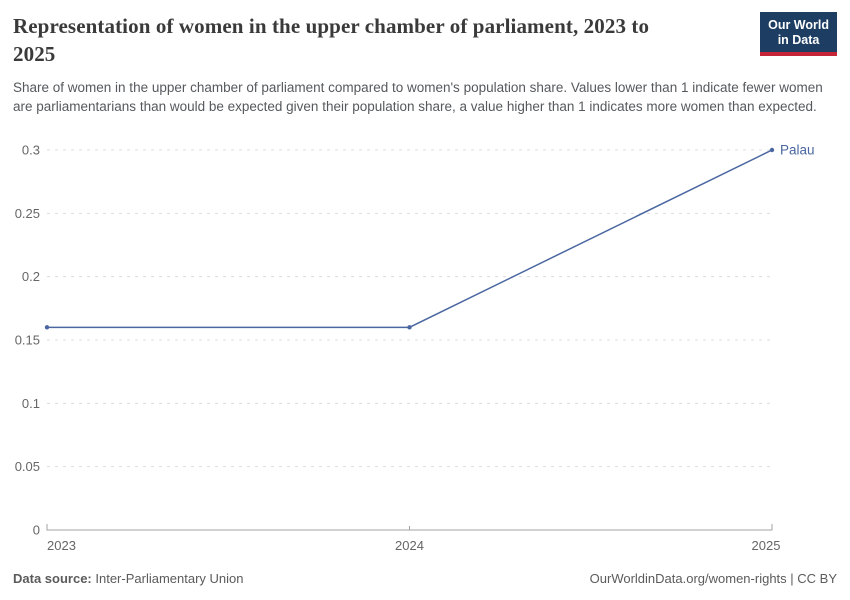 This screenshot has width=850, height=600. What do you see at coordinates (797, 150) in the screenshot?
I see `series-label-palau: Palau` at bounding box center [797, 150].